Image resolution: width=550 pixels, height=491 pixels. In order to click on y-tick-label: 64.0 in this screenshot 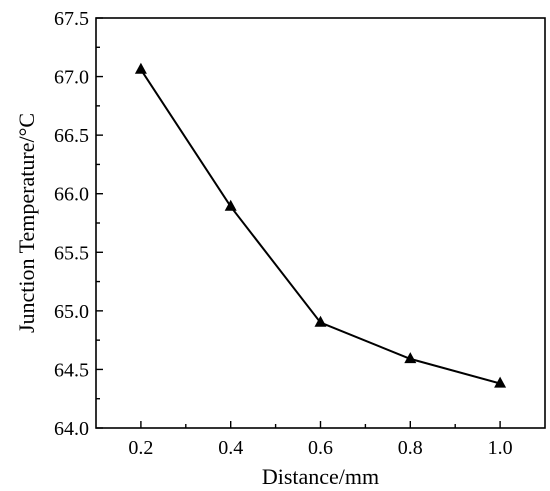, I will do `click(71, 429)`.